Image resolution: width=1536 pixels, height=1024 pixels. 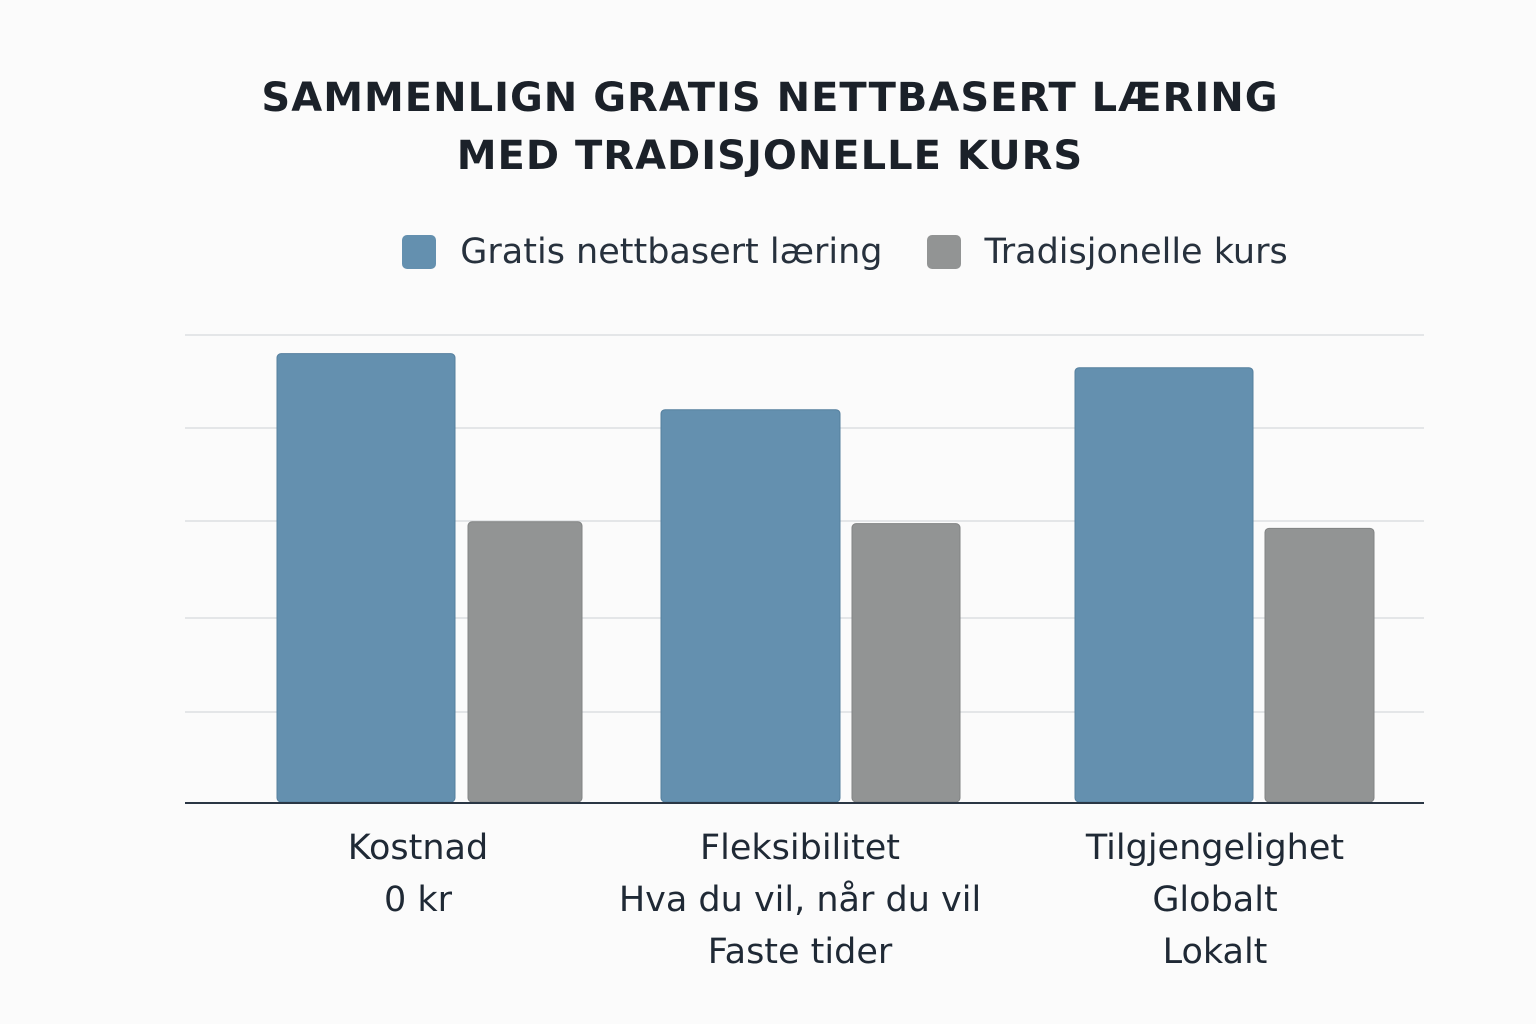 What do you see at coordinates (366, 578) in the screenshot?
I see `bar-online-kostnad` at bounding box center [366, 578].